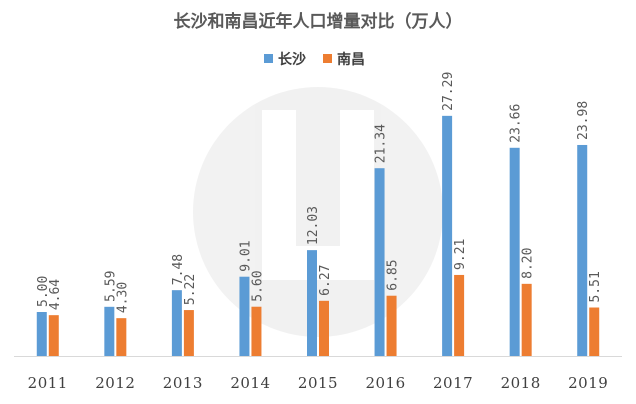 This screenshot has width=636, height=404. Describe the element at coordinates (447, 236) in the screenshot. I see `bar-changsha-2017` at that location.